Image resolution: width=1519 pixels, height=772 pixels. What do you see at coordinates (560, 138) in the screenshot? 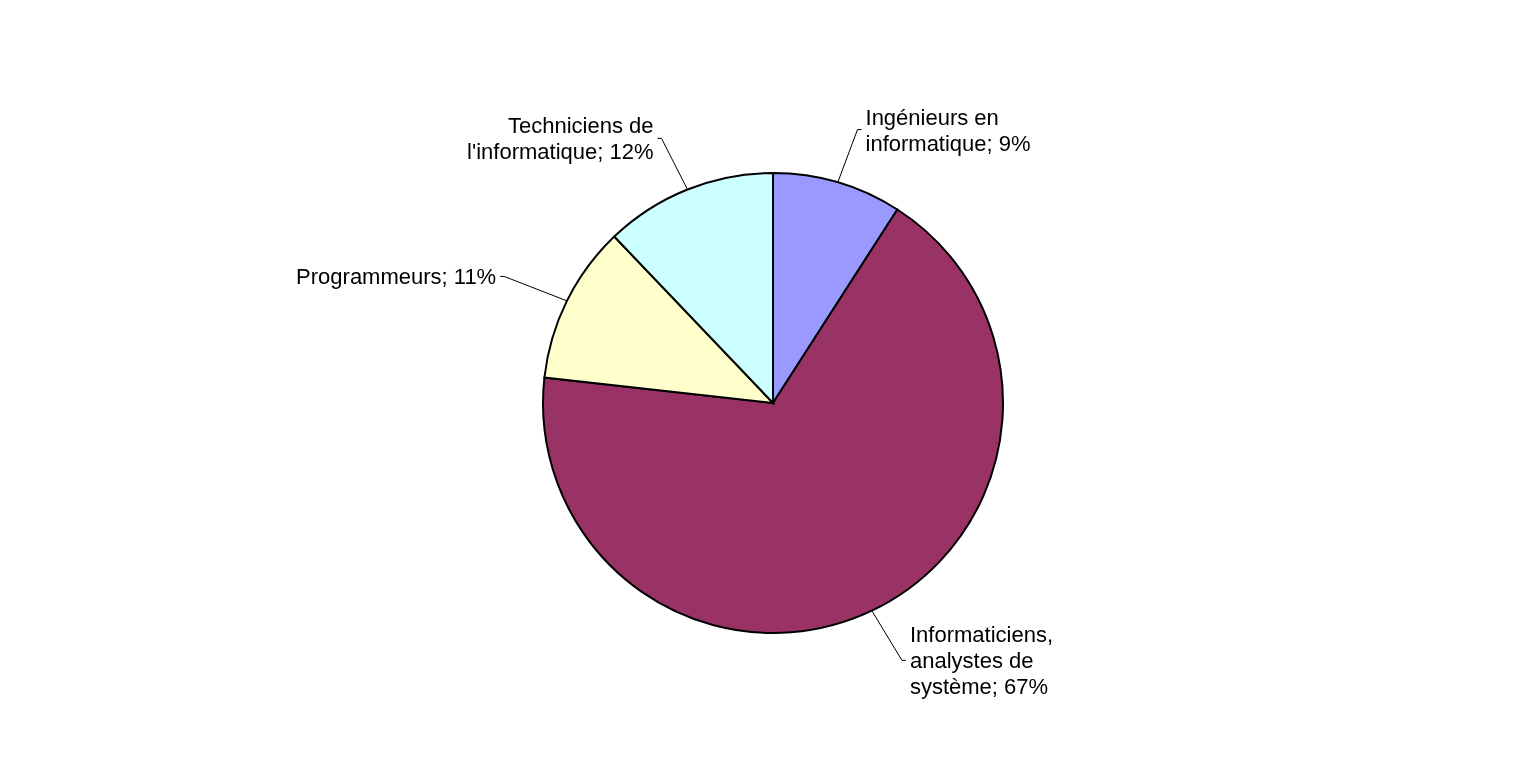
I see `slice-label: Techniciens de l'informatique; 12%` at bounding box center [560, 138].